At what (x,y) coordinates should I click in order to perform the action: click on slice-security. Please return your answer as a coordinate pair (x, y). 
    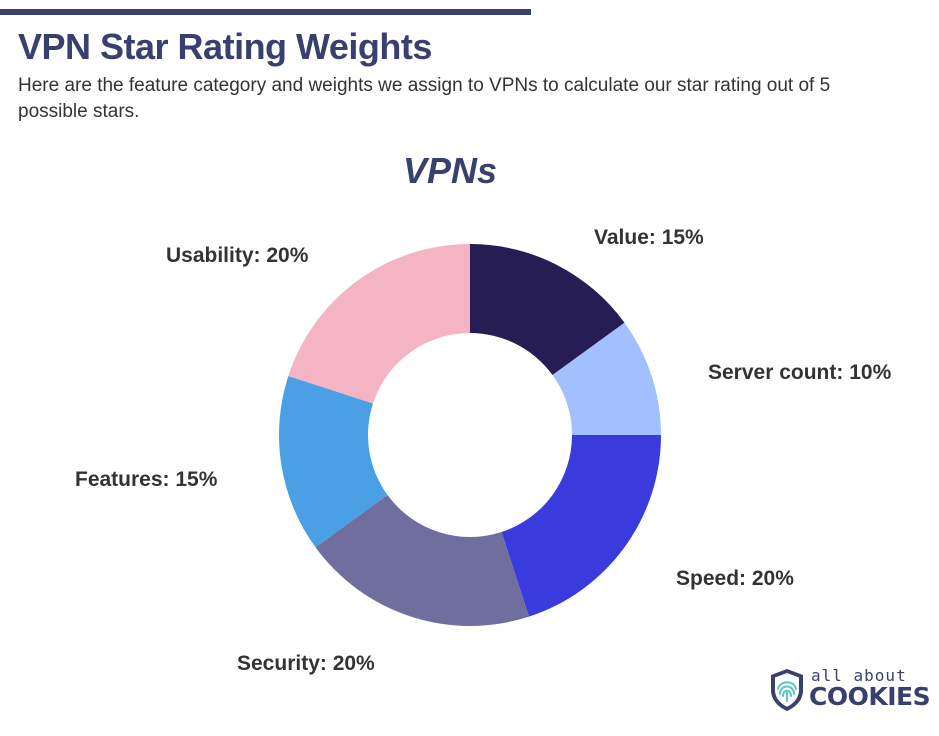
    Looking at the image, I should click on (422, 560).